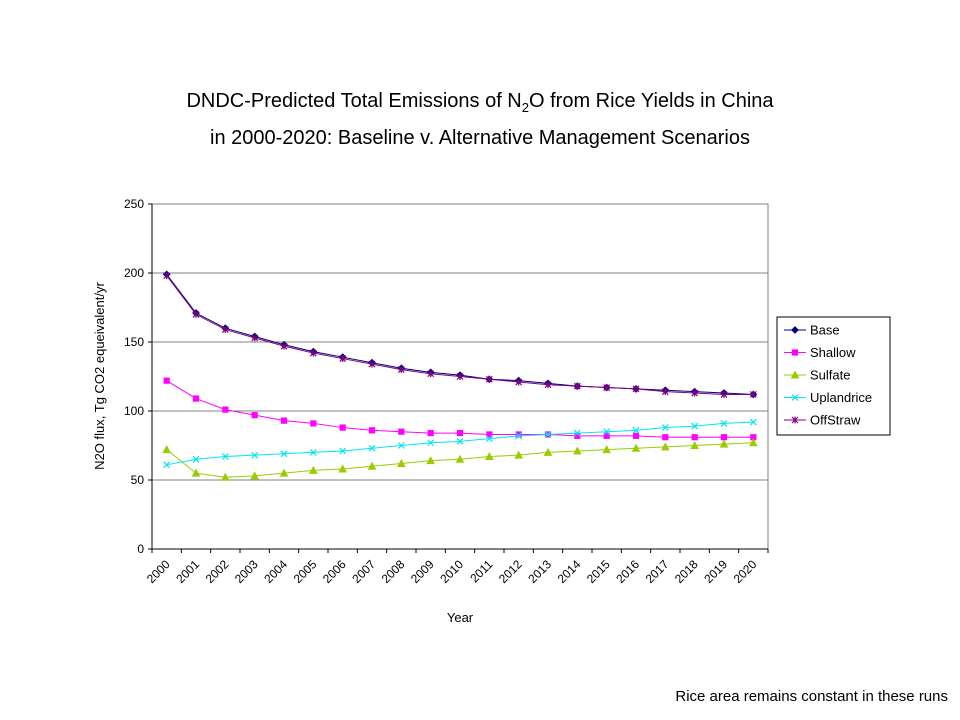 The height and width of the screenshot is (720, 960). Describe the element at coordinates (246, 571) in the screenshot. I see `x-tick-label: 2003` at that location.